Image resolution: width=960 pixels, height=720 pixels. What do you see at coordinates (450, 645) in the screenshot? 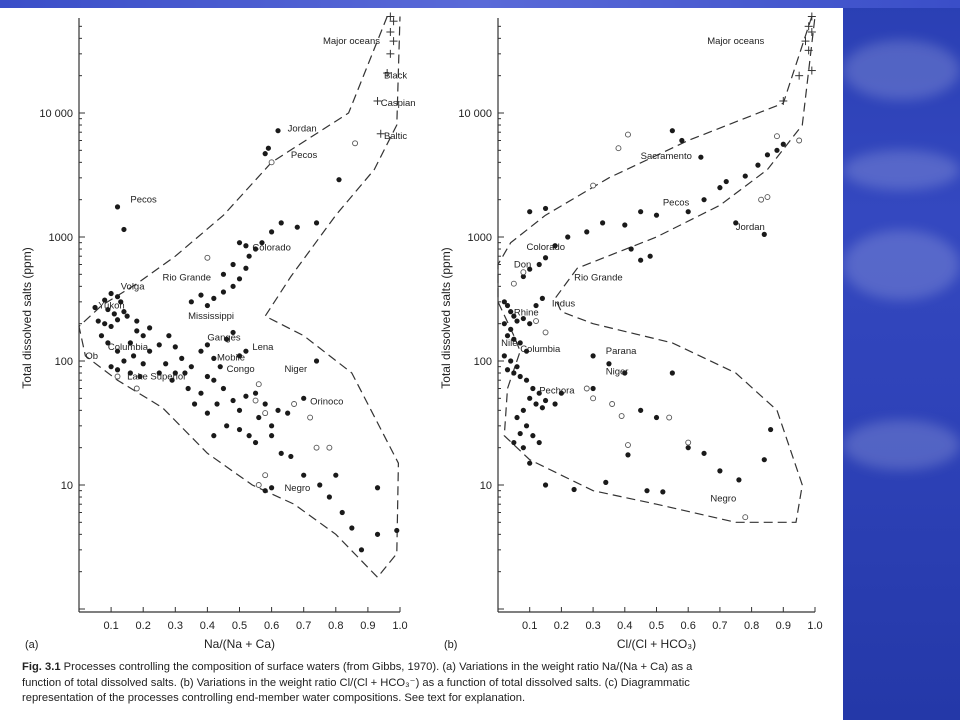
I see `panel-label: (b)` at bounding box center [450, 645].